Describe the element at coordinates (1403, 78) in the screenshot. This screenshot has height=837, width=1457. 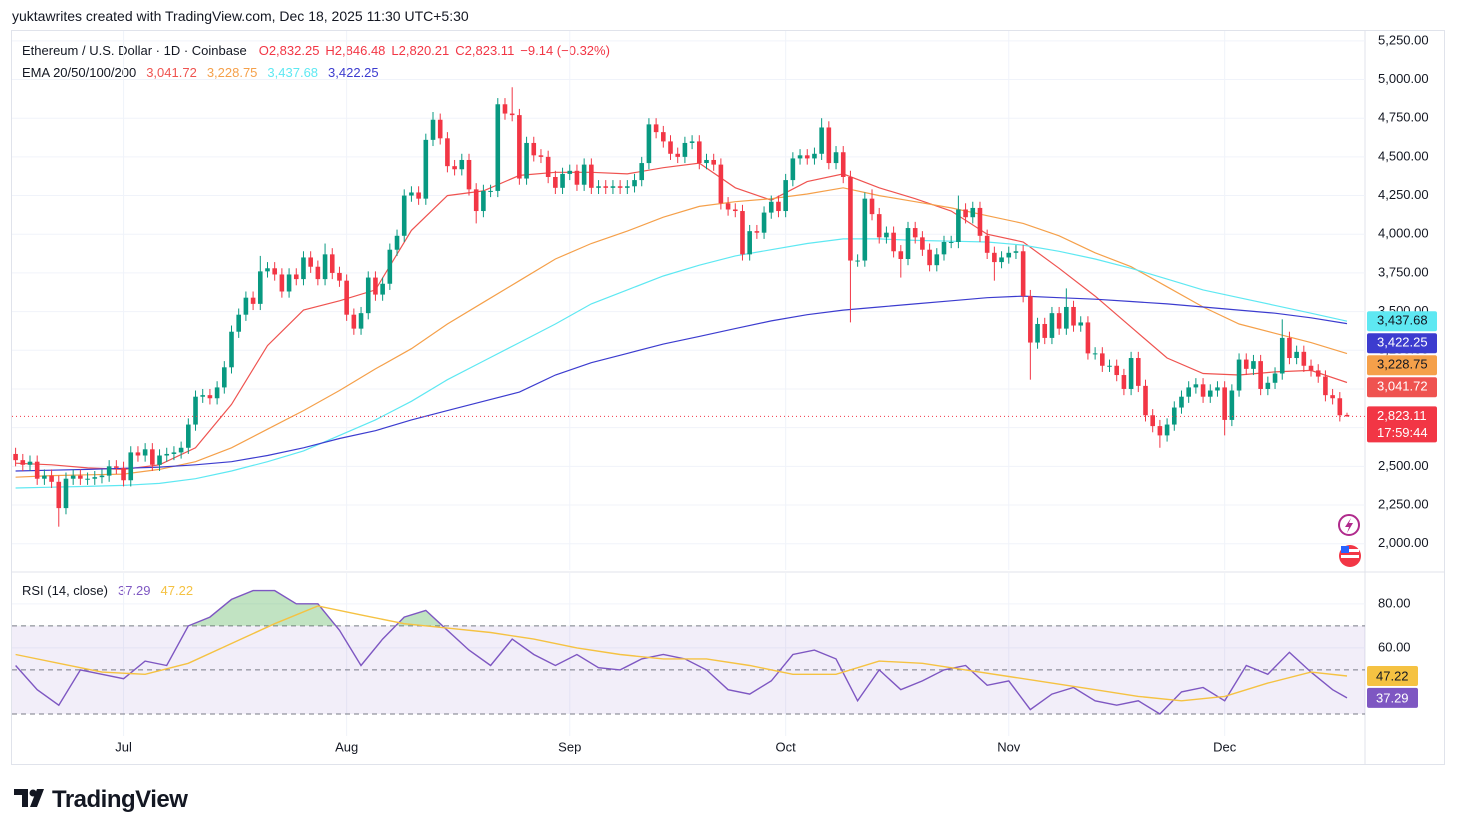
I see `y-tick-label: 5,000.00` at that location.